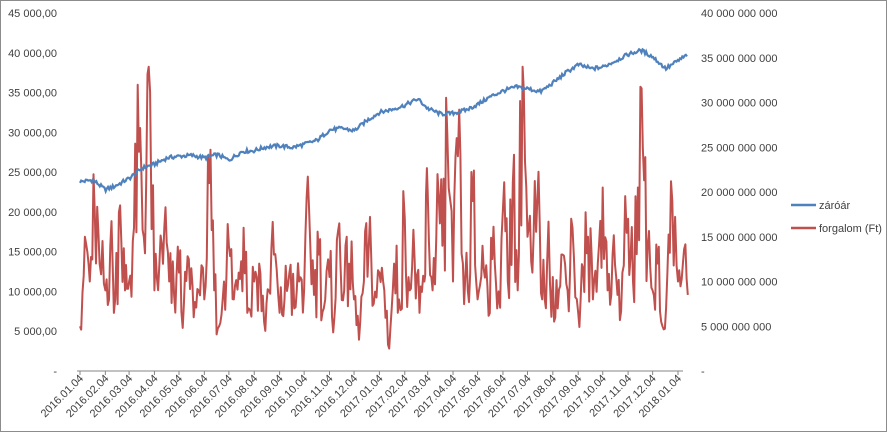 Image resolution: width=887 pixels, height=433 pixels. Describe the element at coordinates (32, 14) in the screenshot. I see `left-axis-tick-label: 45 000,00` at that location.